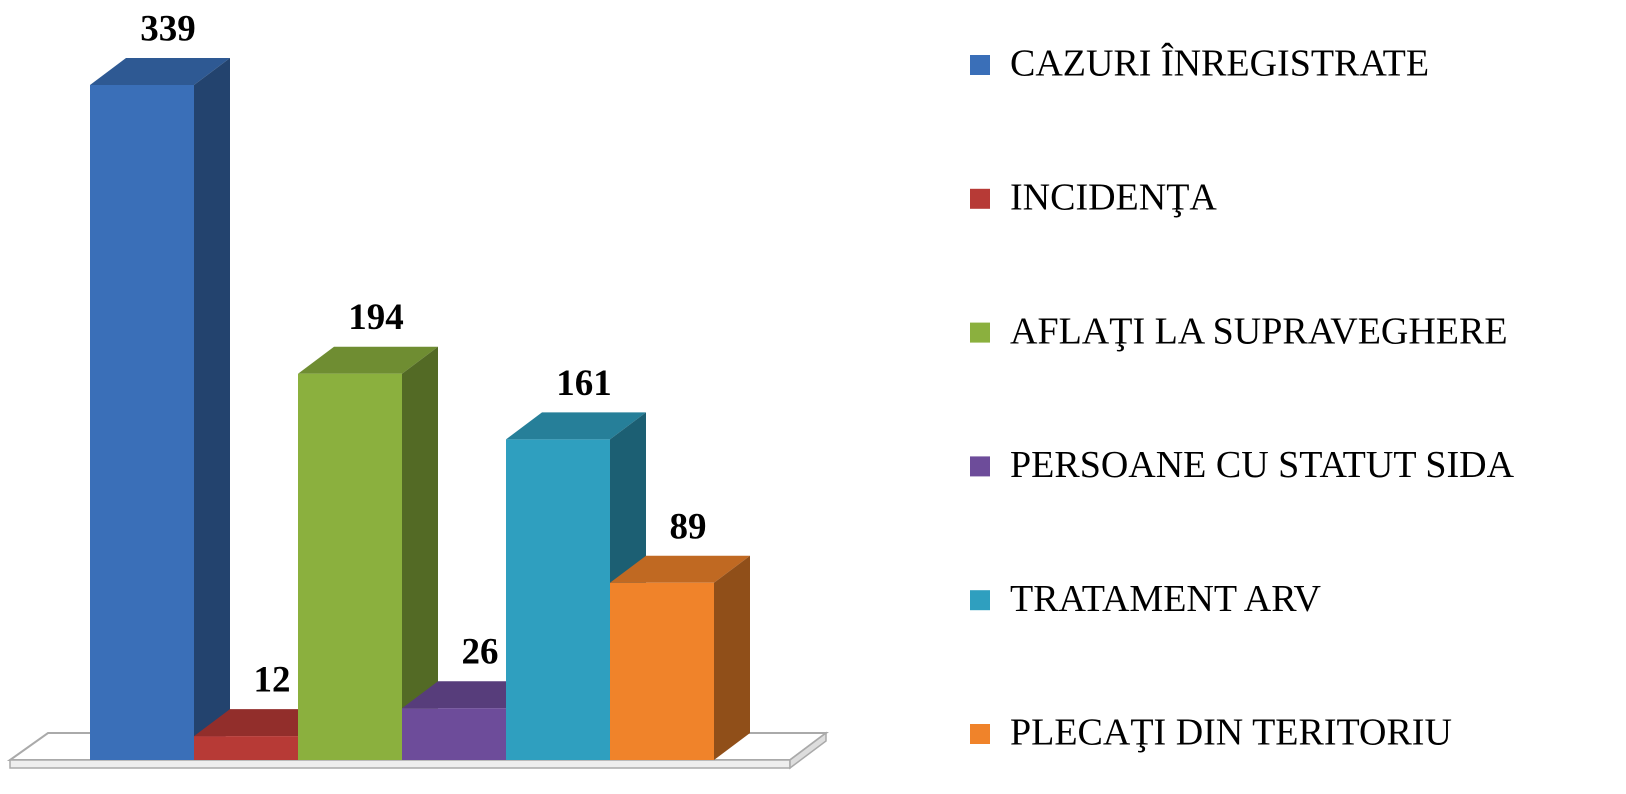  Describe the element at coordinates (480, 652) in the screenshot. I see `value-label: 26` at that location.